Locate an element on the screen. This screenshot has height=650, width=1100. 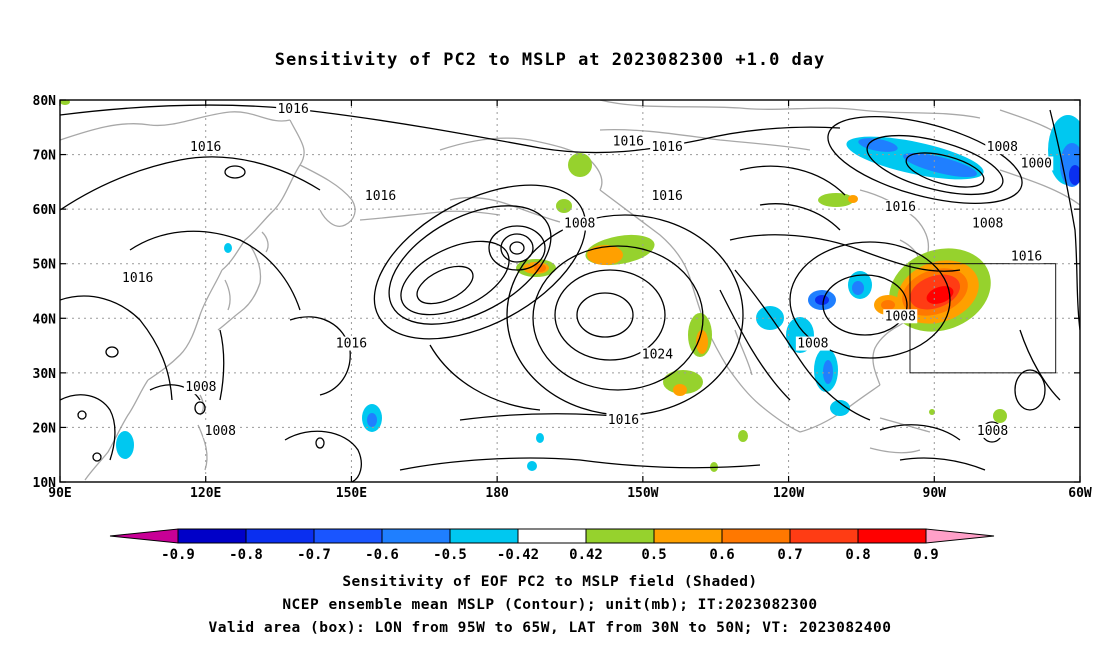
contour-label: 1000 is located at coordinates (1036, 163).